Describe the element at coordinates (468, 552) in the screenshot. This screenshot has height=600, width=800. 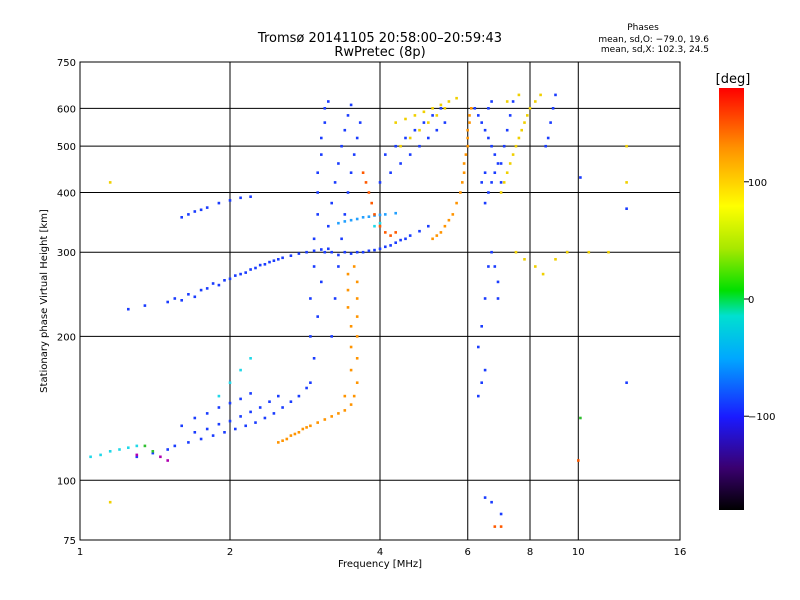
I see `x-tick-label: 6` at that location.